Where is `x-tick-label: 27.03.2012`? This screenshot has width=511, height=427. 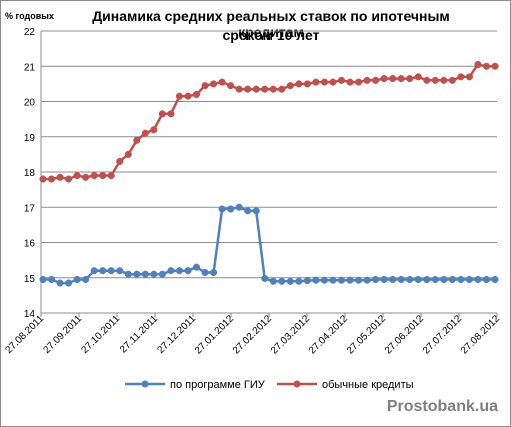
x-tick-label: 27.03.2012 is located at coordinates (290, 334).